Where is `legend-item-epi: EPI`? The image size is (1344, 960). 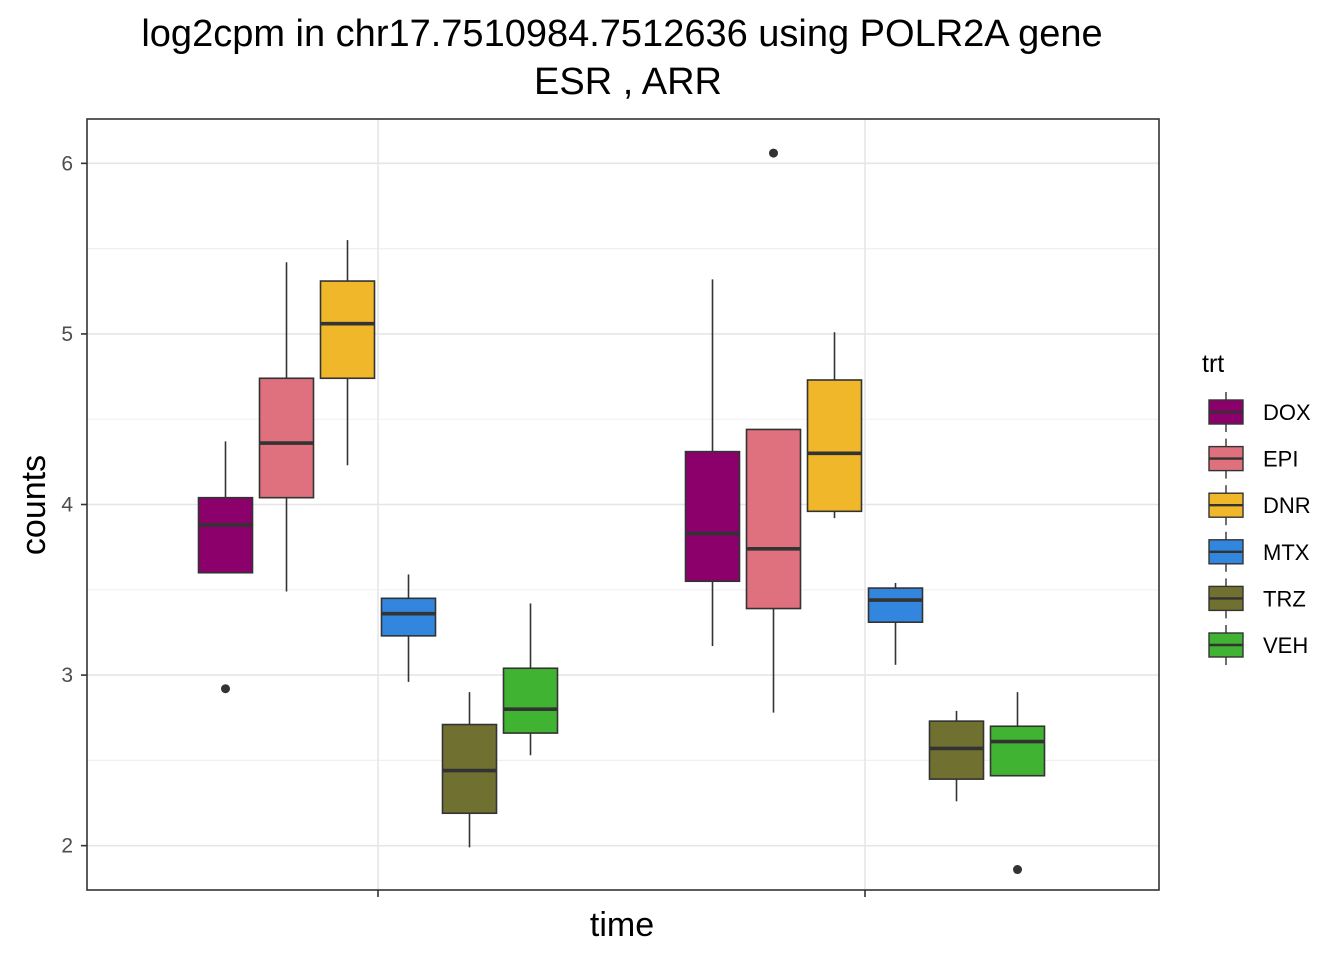
legend-item-epi: EPI is located at coordinates (1253, 458).